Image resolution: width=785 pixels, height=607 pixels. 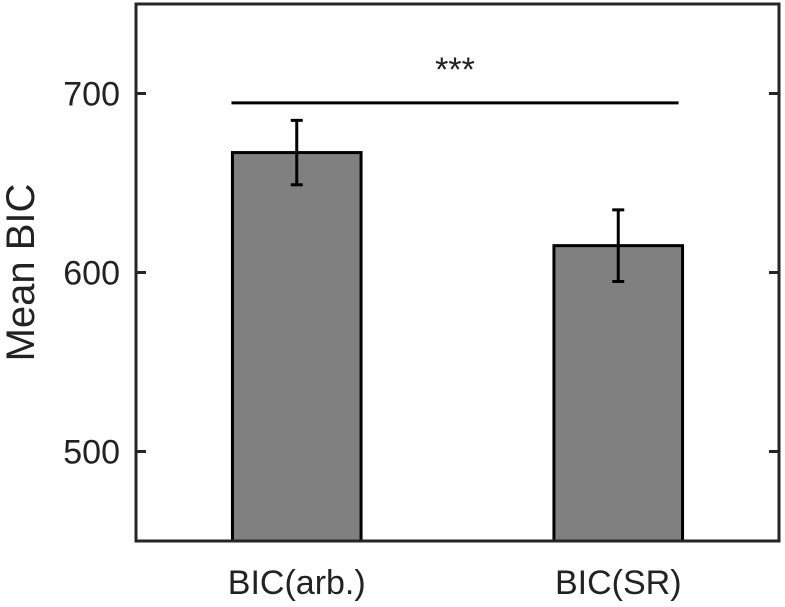 I want to click on error-bars-layer, so click(x=457, y=200).